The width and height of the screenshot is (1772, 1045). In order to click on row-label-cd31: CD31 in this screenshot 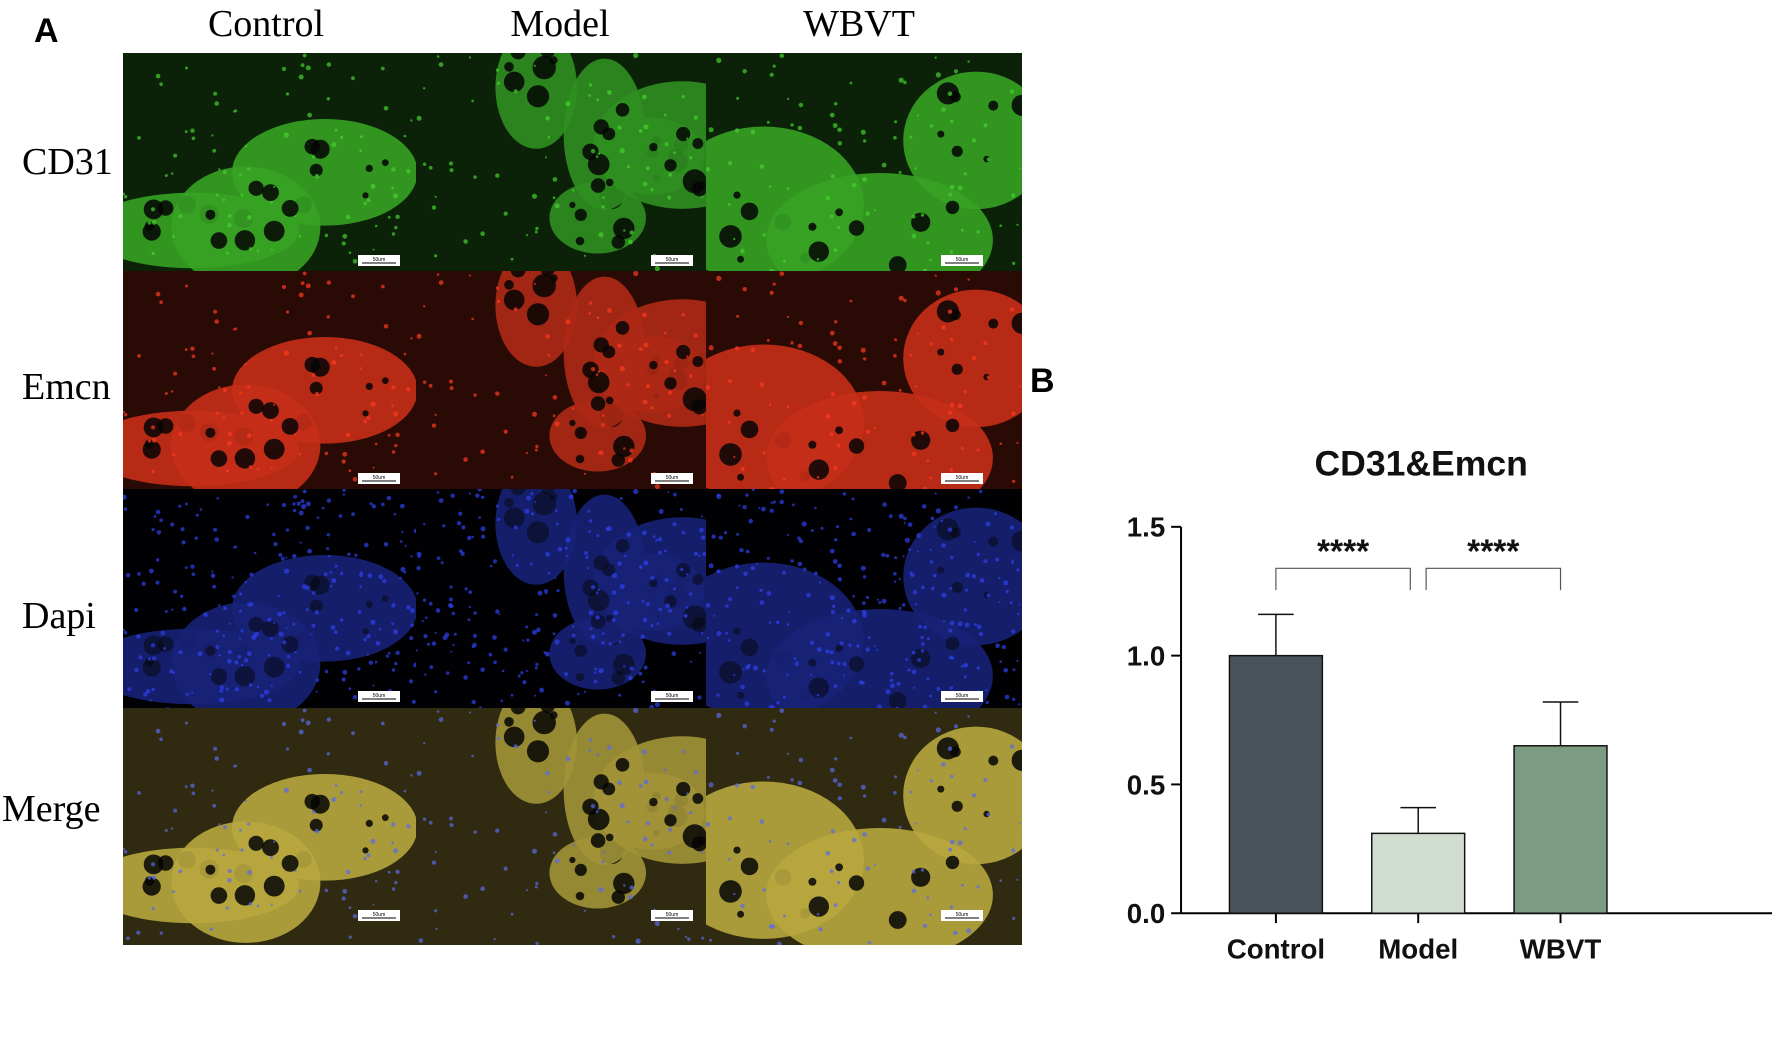, I will do `click(67, 162)`.